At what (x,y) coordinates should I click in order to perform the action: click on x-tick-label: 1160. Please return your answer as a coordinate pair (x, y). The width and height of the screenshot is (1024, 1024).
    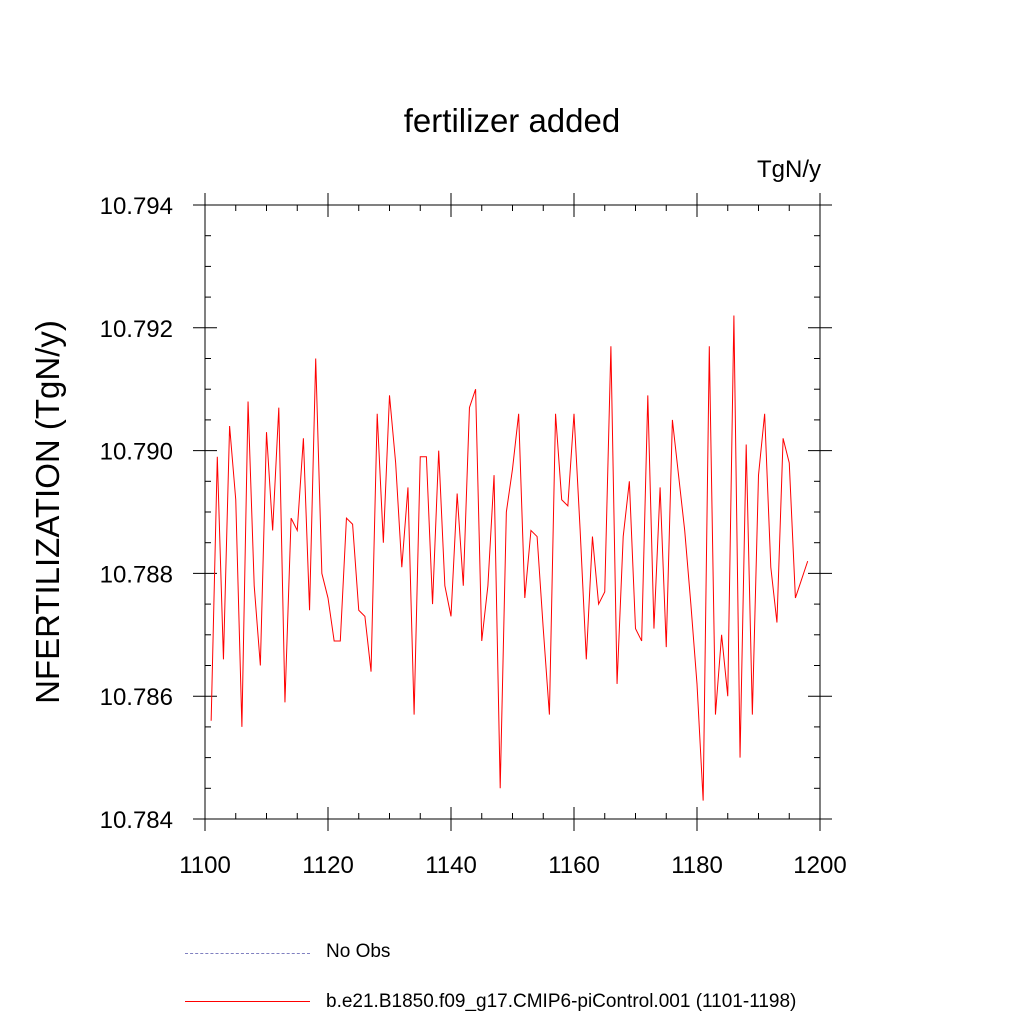
    Looking at the image, I should click on (574, 865).